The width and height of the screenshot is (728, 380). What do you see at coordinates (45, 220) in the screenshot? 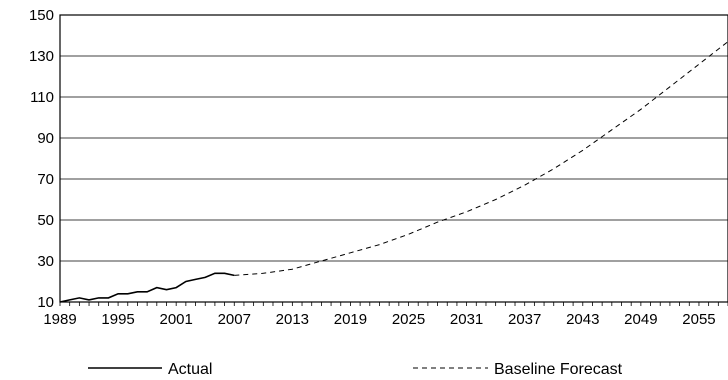
I see `y-tick-label-50: 50` at bounding box center [45, 220].